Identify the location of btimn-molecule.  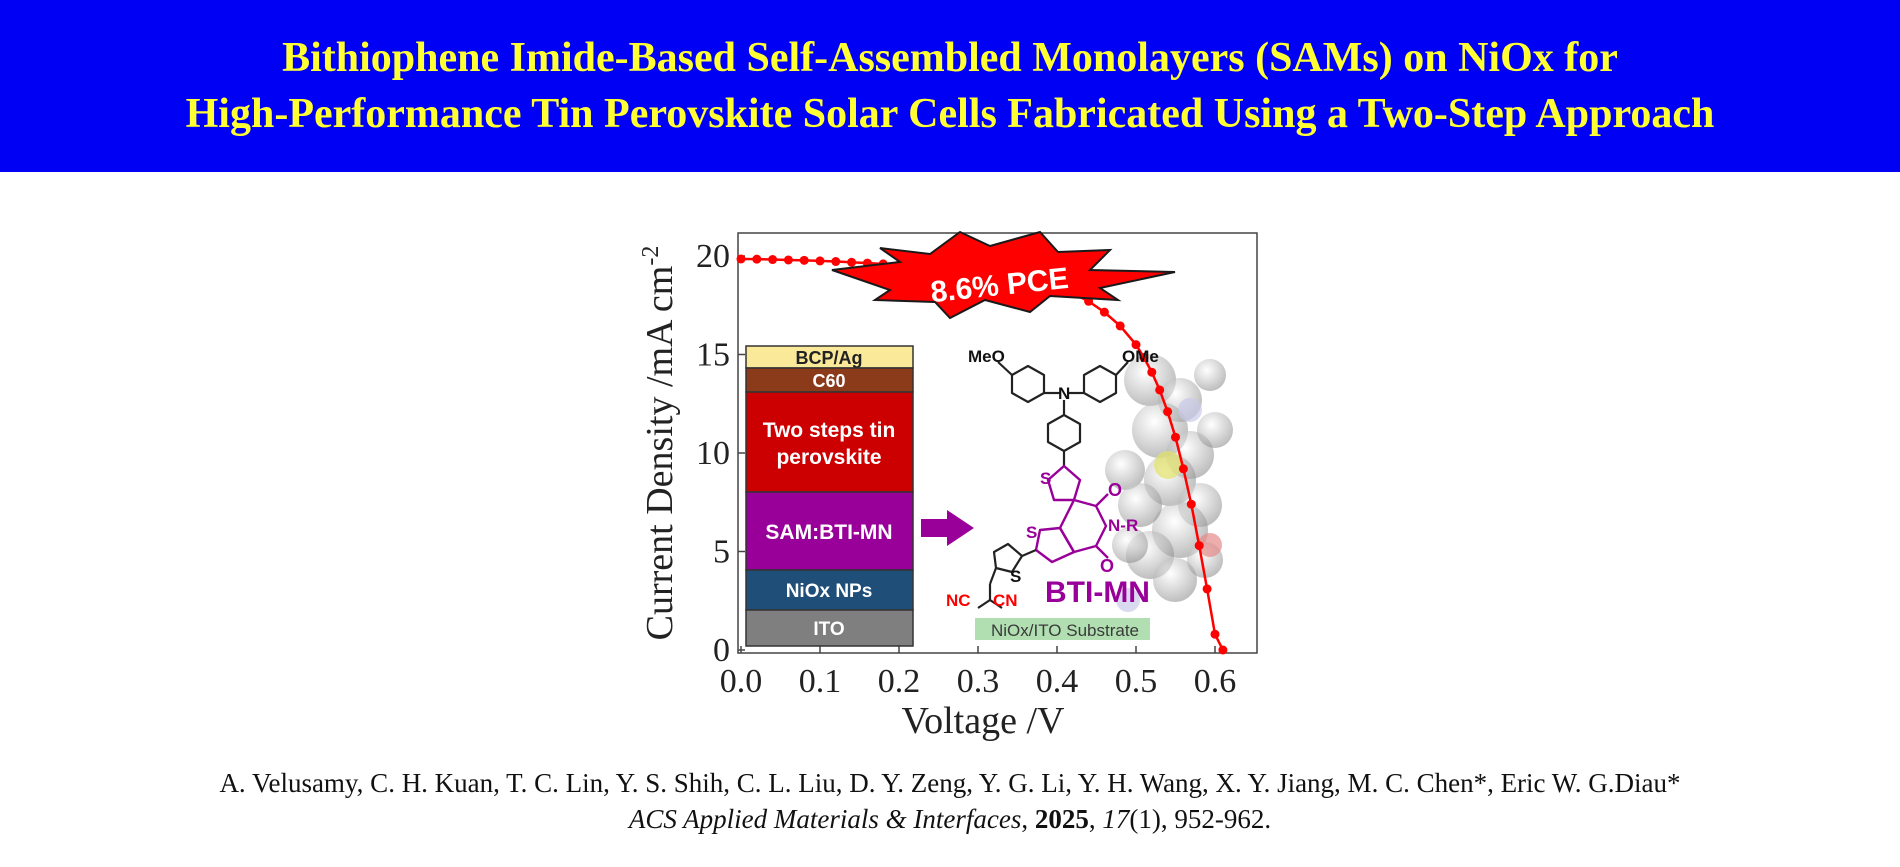
(1053, 485).